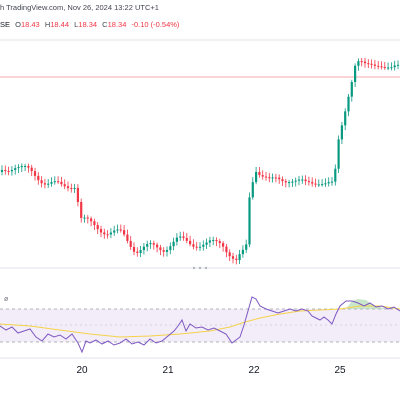 The width and height of the screenshot is (400, 400). Describe the element at coordinates (200, 268) in the screenshot. I see `triple-dot-grip-icon` at that location.